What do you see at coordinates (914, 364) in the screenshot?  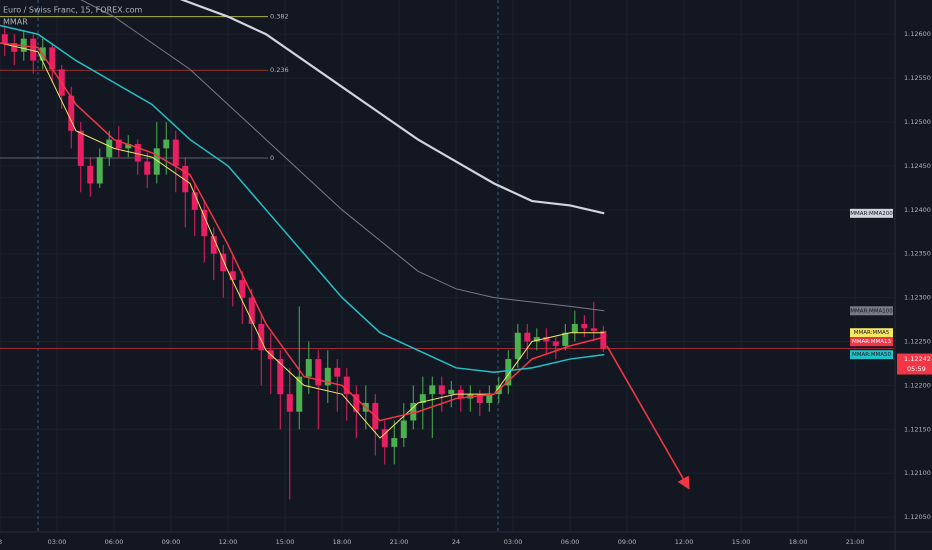 I see `last-price-box` at bounding box center [914, 364].